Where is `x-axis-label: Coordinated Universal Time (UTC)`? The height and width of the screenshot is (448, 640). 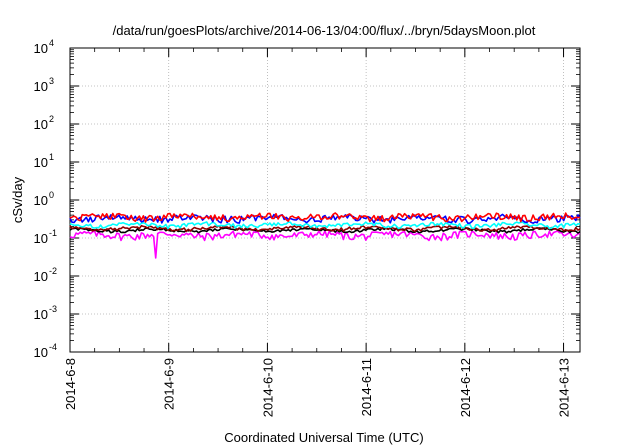
x-axis-label: Coordinated Universal Time (UTC) is located at coordinates (323, 437).